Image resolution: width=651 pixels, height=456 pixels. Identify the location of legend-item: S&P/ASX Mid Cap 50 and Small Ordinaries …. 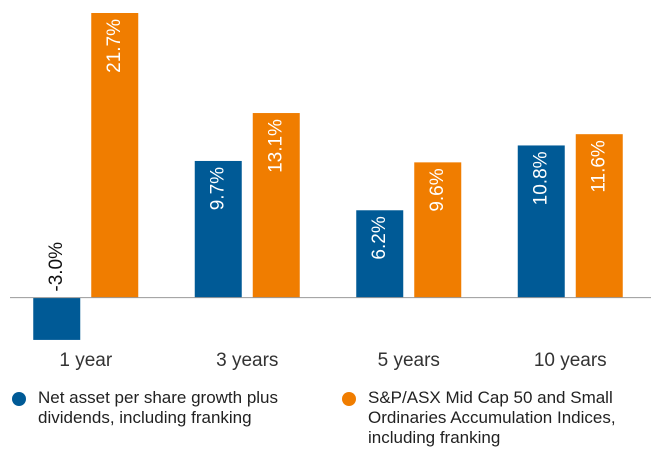
(494, 418).